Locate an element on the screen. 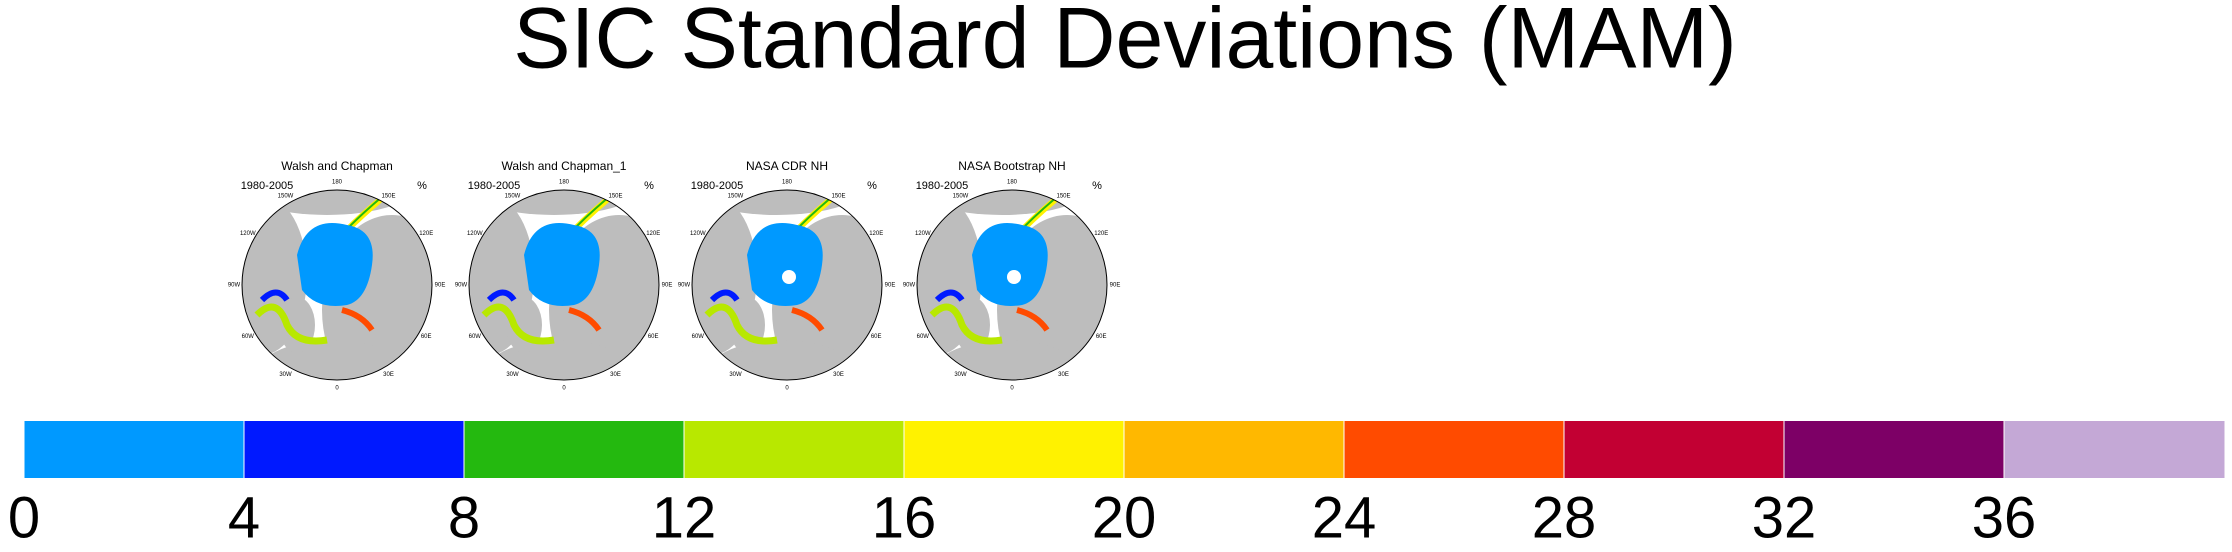  colorbar-tick-label: 32 is located at coordinates (1784, 517).